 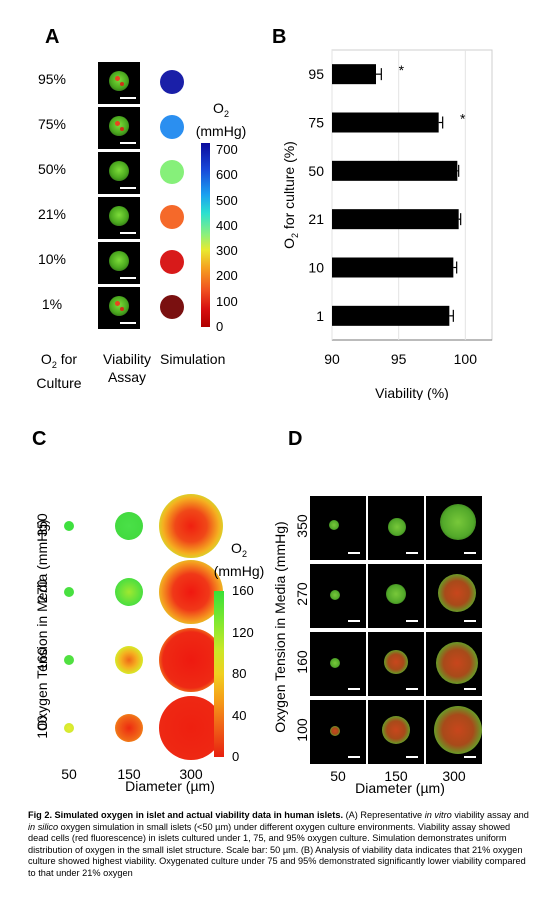 What do you see at coordinates (454, 776) in the screenshot?
I see `col-label-d: 300` at bounding box center [454, 776].